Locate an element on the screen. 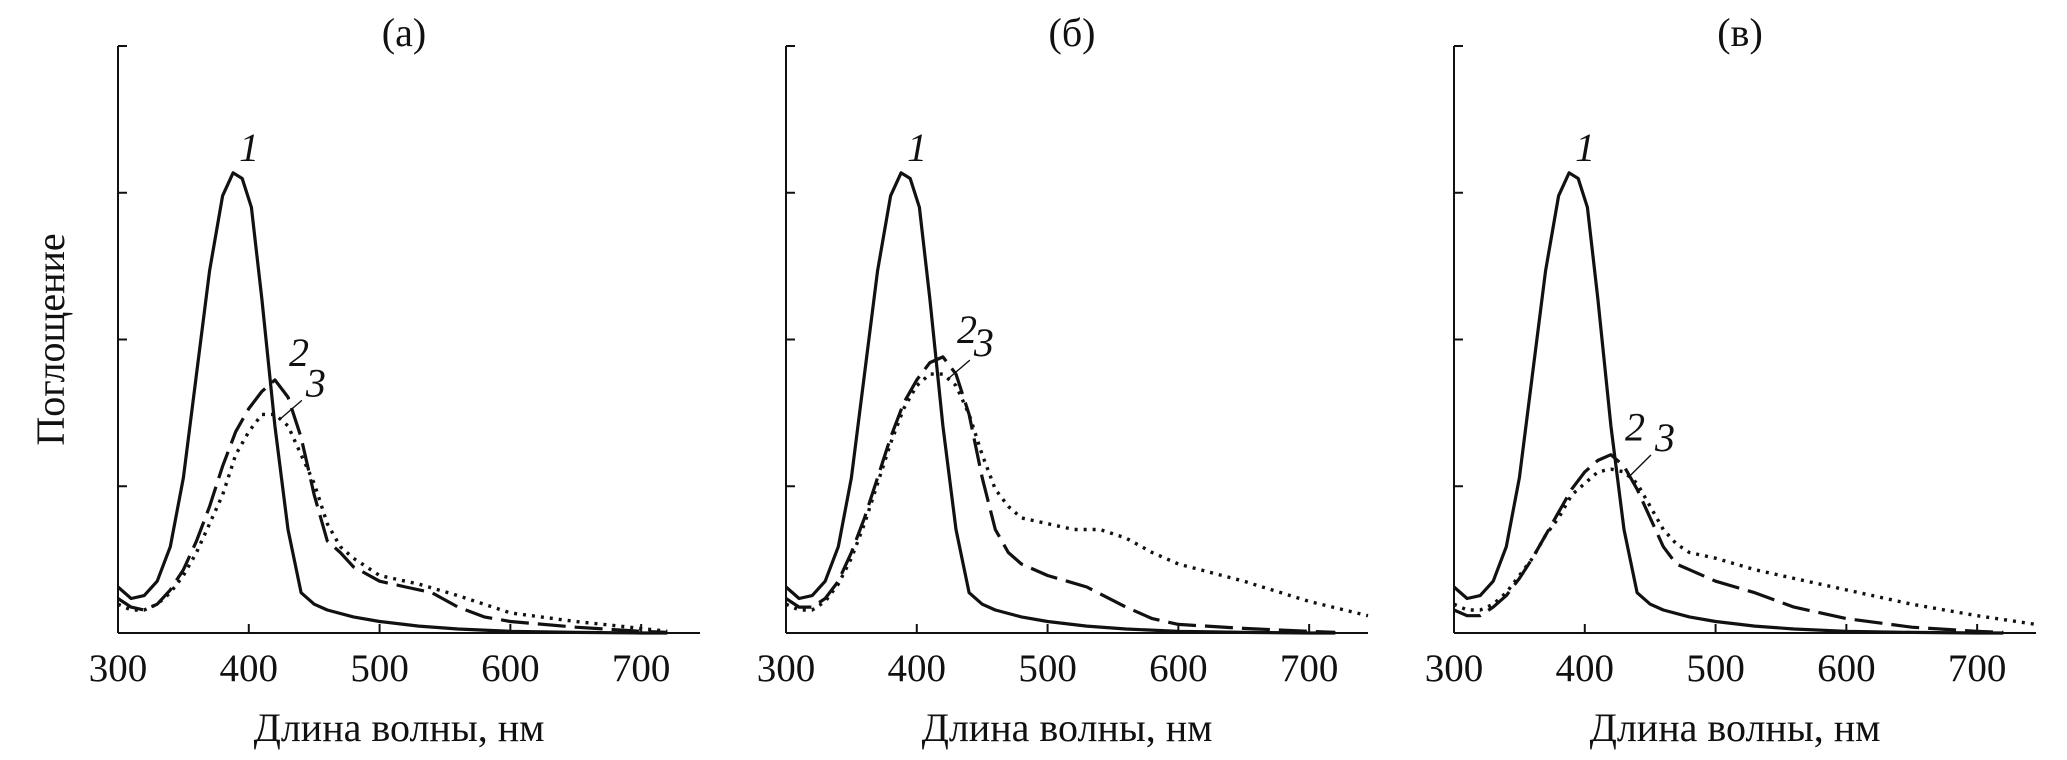  y-axis-title: Поглощение is located at coordinates (50, 339).